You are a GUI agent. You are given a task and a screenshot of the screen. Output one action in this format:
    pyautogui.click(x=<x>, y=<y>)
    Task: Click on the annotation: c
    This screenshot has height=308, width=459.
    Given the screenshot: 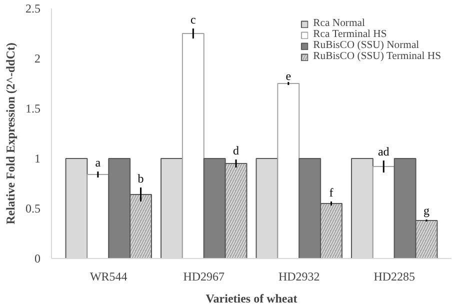 What is the action you would take?
    pyautogui.click(x=193, y=19)
    